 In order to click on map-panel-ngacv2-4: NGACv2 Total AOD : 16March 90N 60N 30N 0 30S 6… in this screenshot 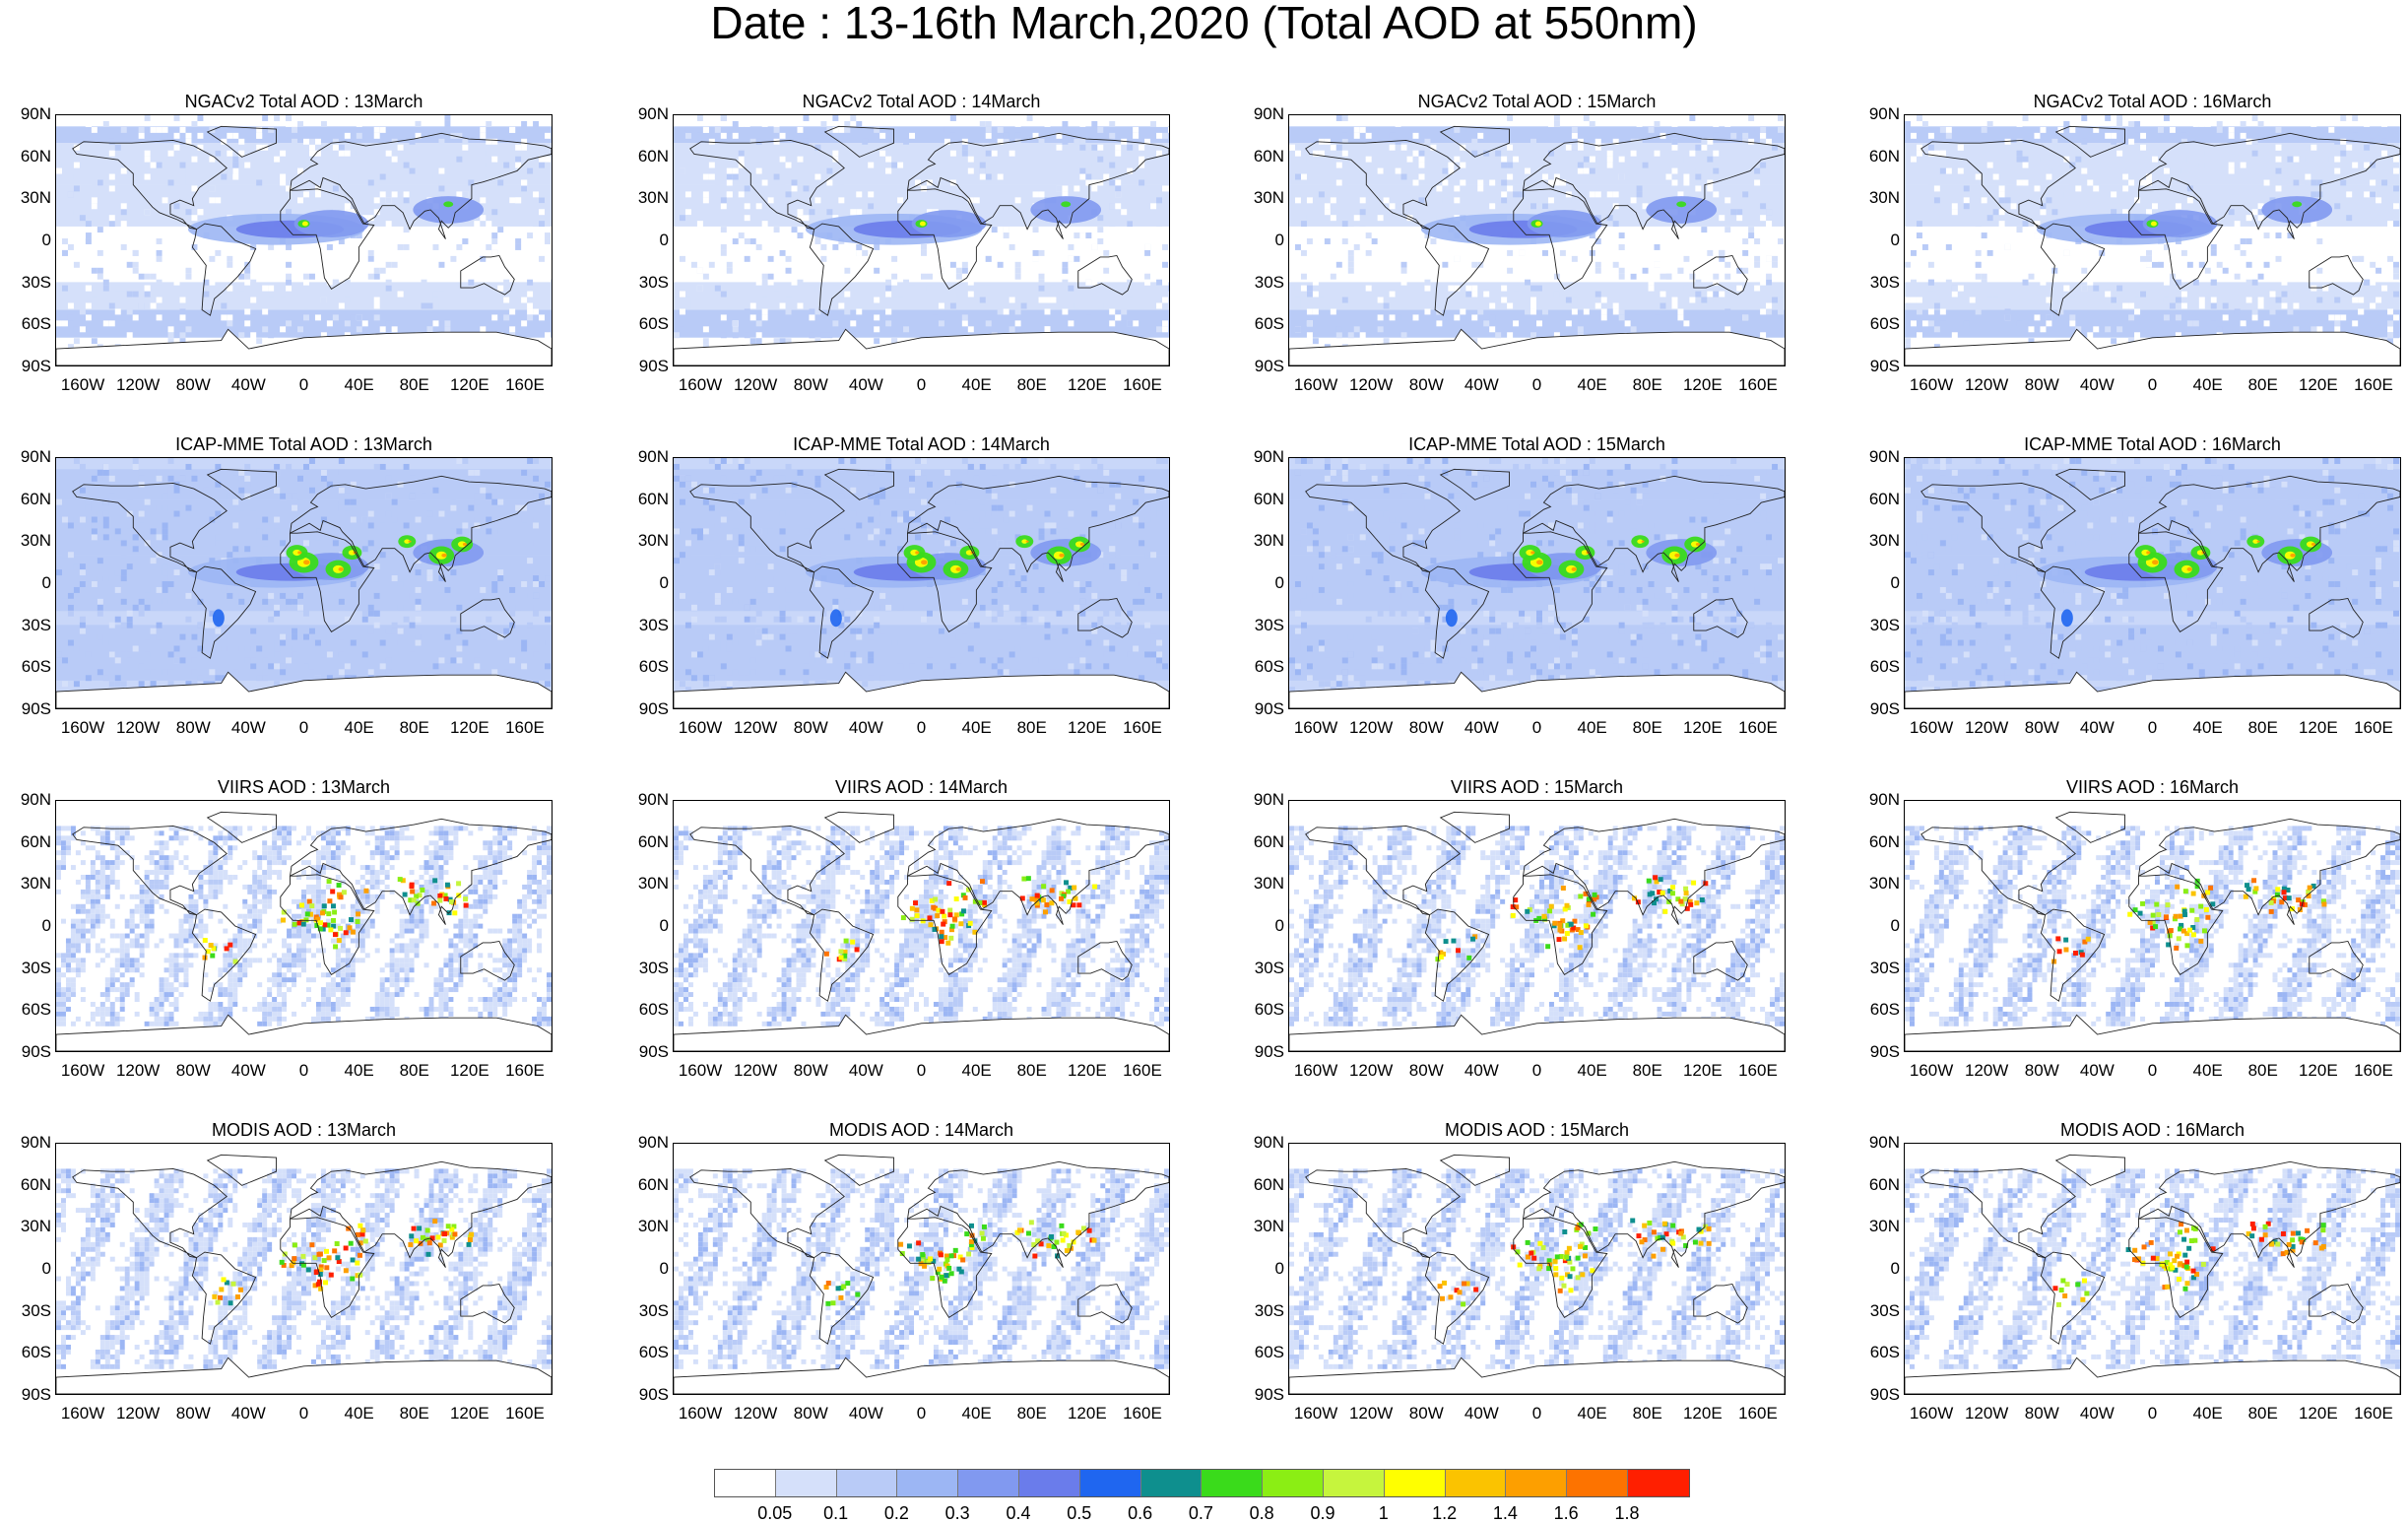, I will do `click(2125, 259)`.